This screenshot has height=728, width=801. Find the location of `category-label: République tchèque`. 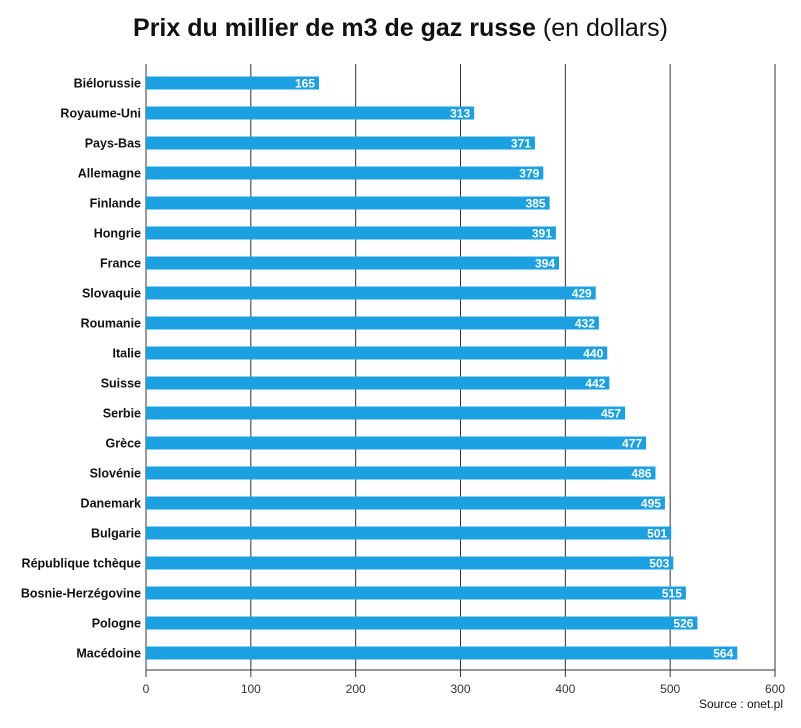

category-label: République tchèque is located at coordinates (82, 564).